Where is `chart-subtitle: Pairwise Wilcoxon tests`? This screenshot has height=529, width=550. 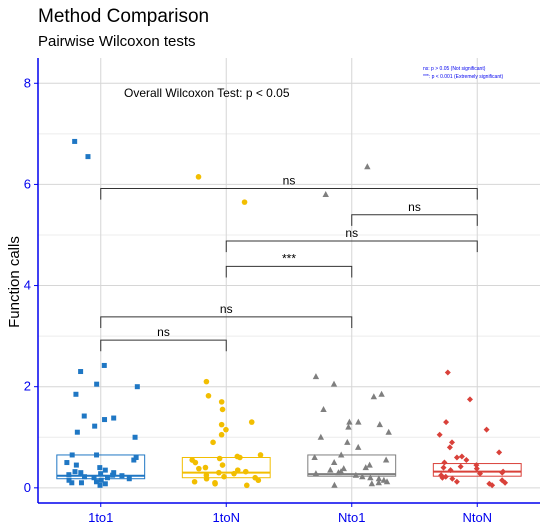 chart-subtitle: Pairwise Wilcoxon tests is located at coordinates (117, 41).